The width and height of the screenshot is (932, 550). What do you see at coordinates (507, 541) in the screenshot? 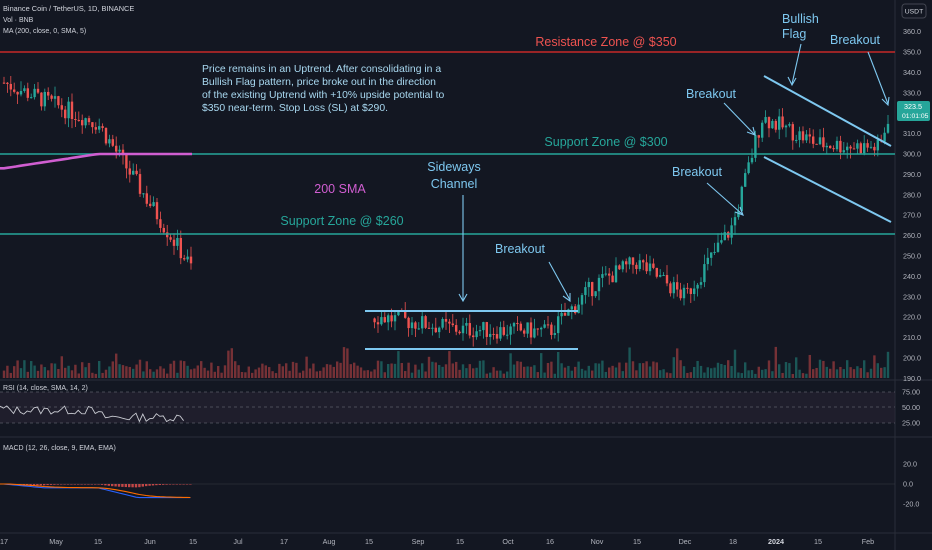
I see `time-tick-label: Oct` at bounding box center [507, 541].